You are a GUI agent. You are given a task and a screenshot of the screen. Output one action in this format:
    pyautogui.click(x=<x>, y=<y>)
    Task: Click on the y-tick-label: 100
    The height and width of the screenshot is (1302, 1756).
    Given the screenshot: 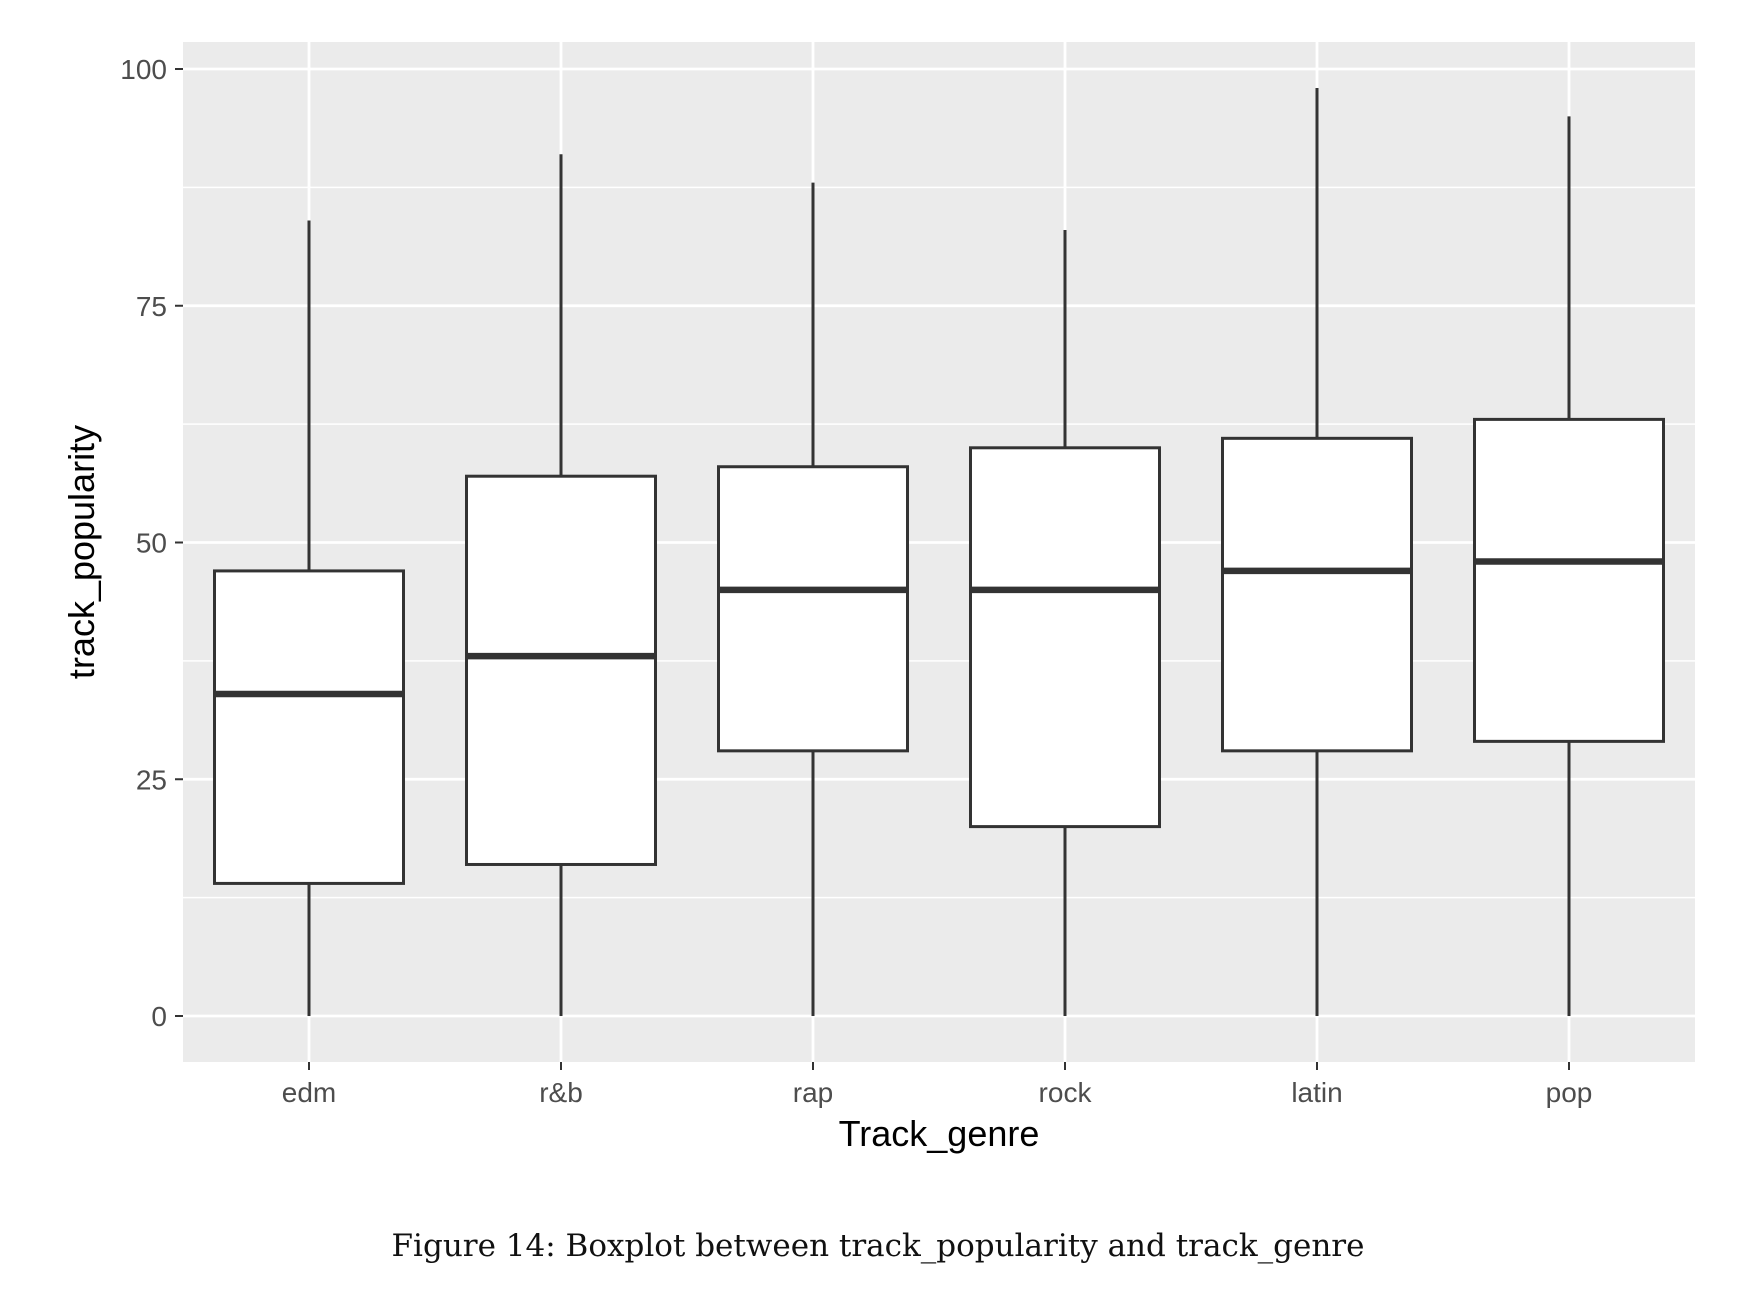 What is the action you would take?
    pyautogui.click(x=143, y=69)
    